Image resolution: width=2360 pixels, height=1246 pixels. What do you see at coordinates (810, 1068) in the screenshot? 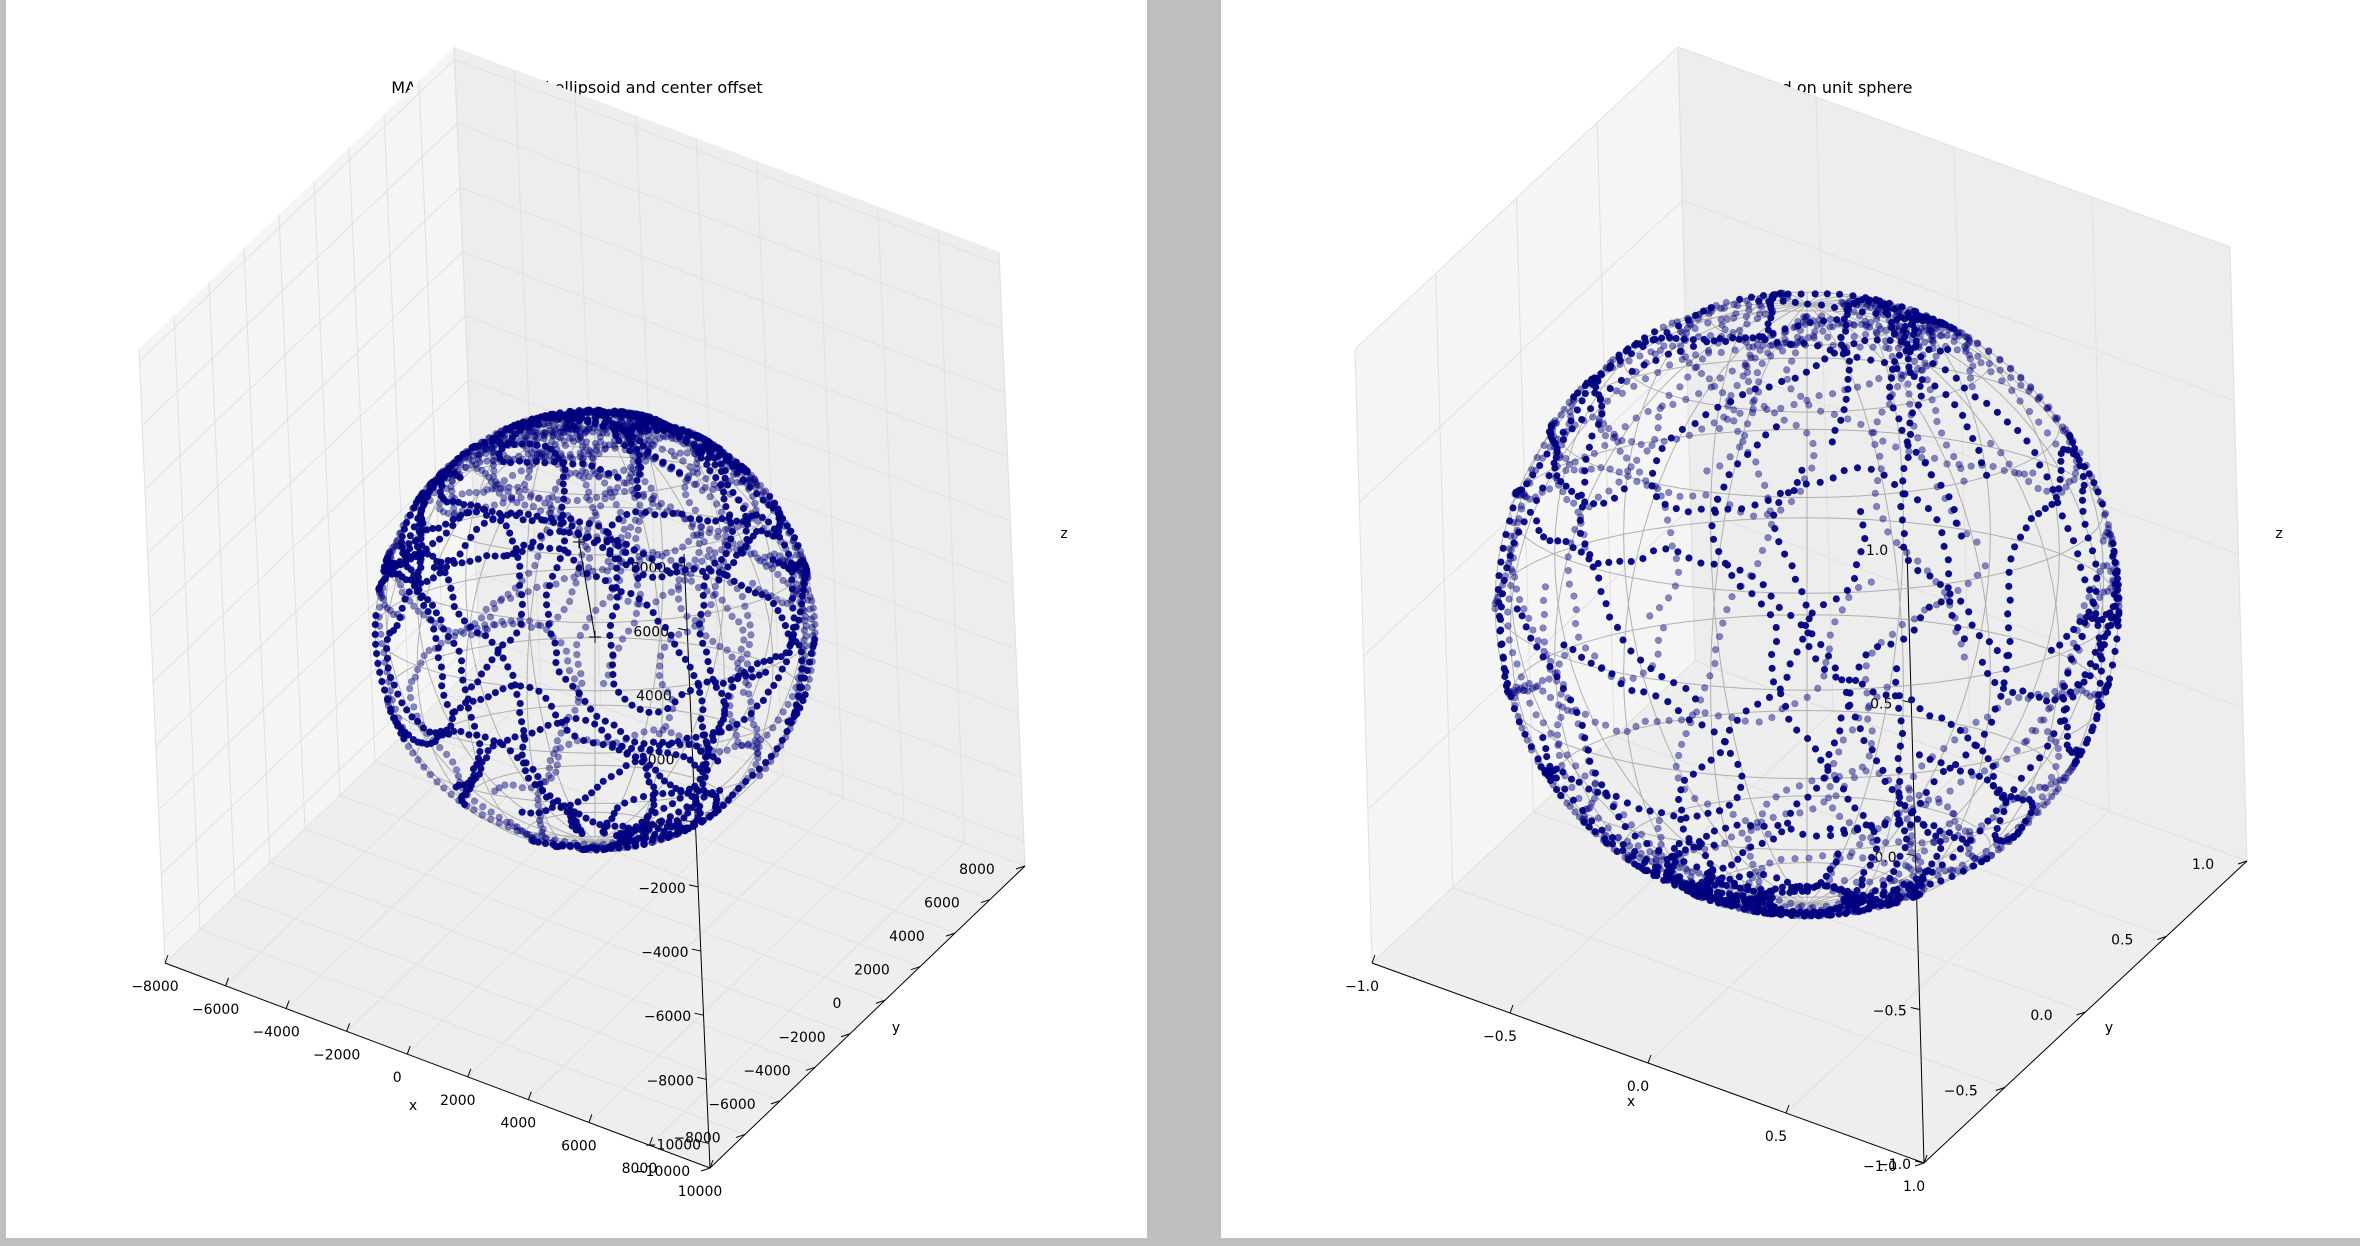
I see `y-tick-mark` at bounding box center [810, 1068].